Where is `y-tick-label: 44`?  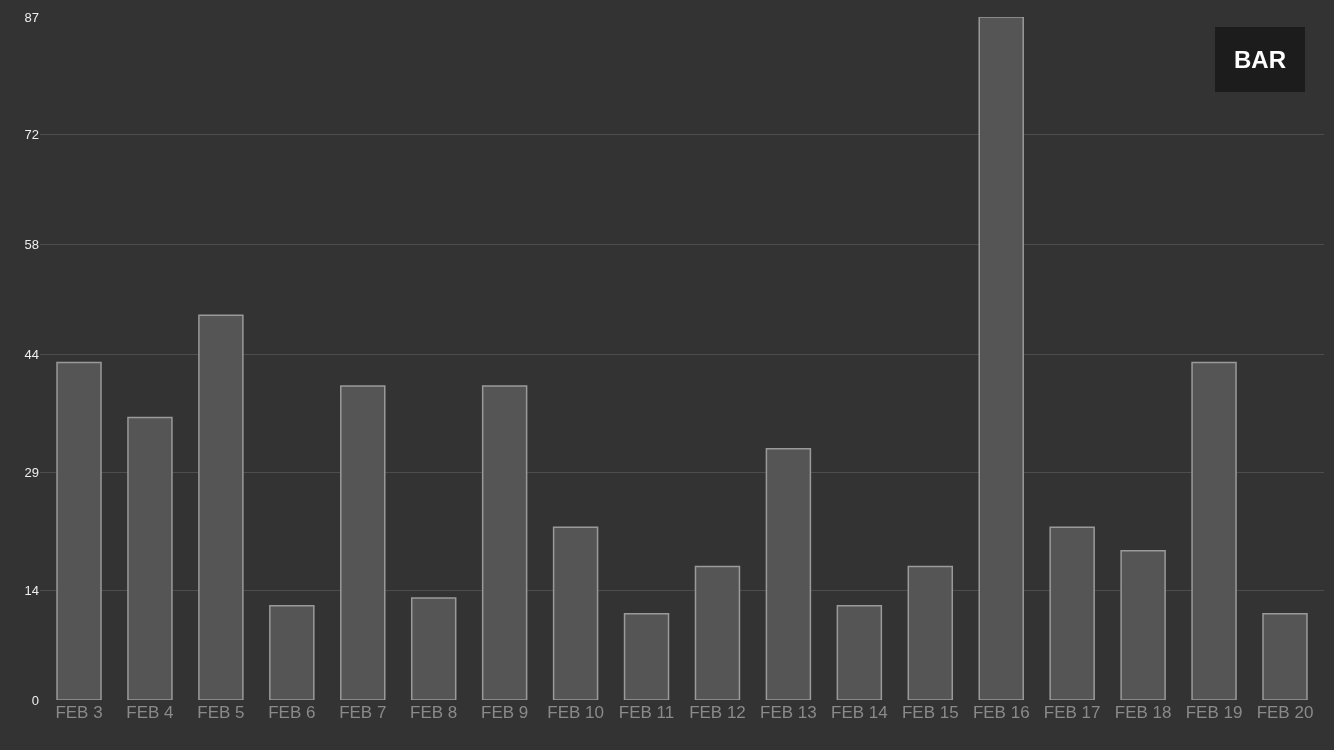 y-tick-label: 44 is located at coordinates (31, 355).